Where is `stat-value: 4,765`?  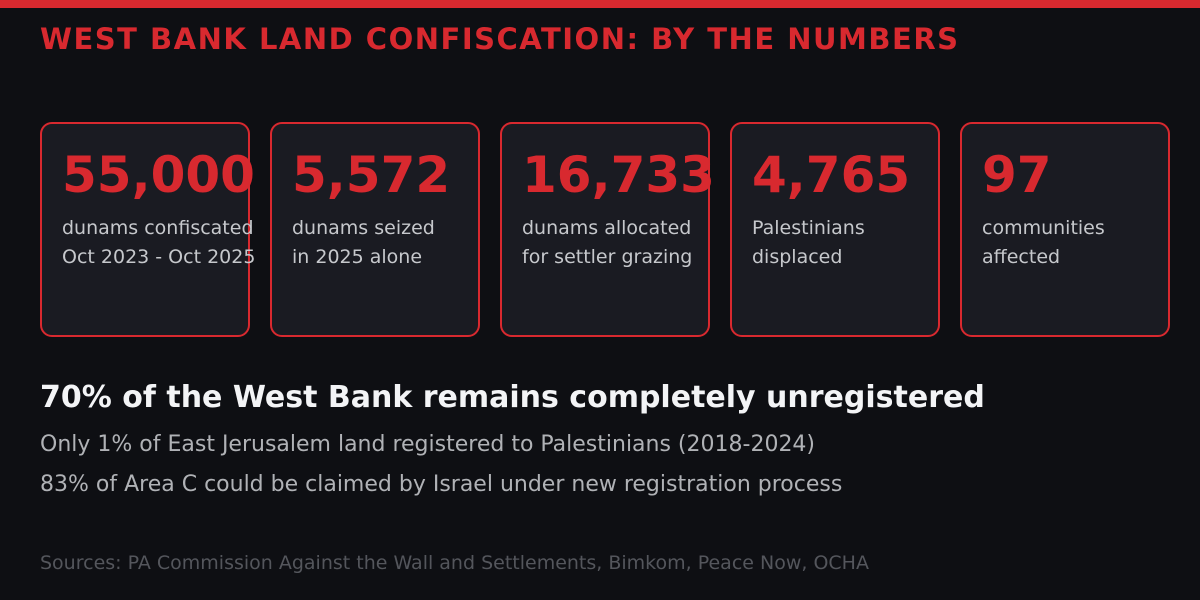
stat-value: 4,765 is located at coordinates (831, 175).